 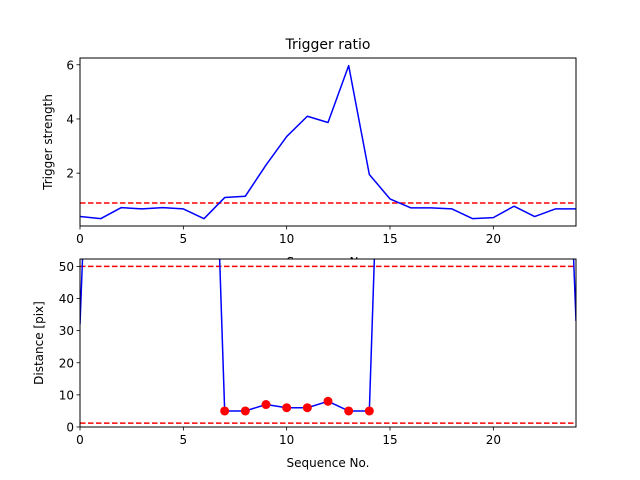 What do you see at coordinates (70, 119) in the screenshot?
I see `y-tick-label: 4` at bounding box center [70, 119].